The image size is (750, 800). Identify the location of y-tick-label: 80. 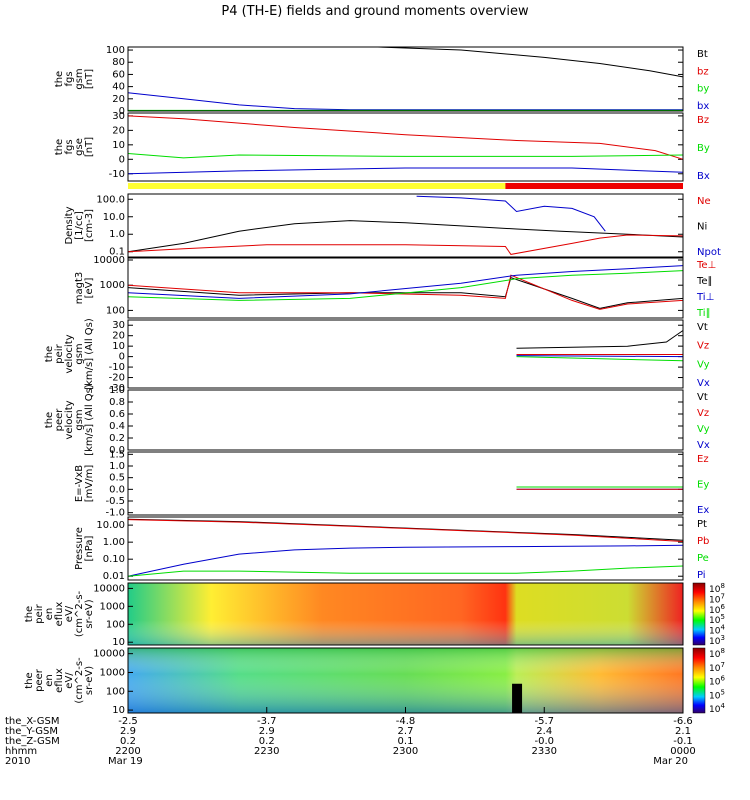
(118, 62).